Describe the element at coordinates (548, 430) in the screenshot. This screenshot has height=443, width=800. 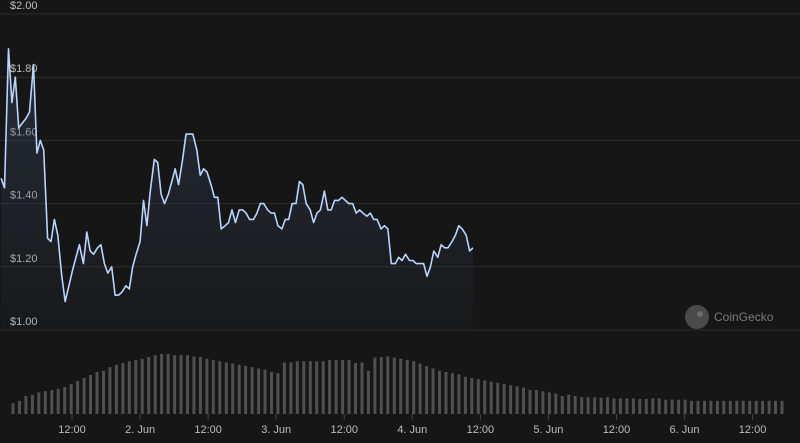
I see `x-tick-label: 5. Jun` at that location.